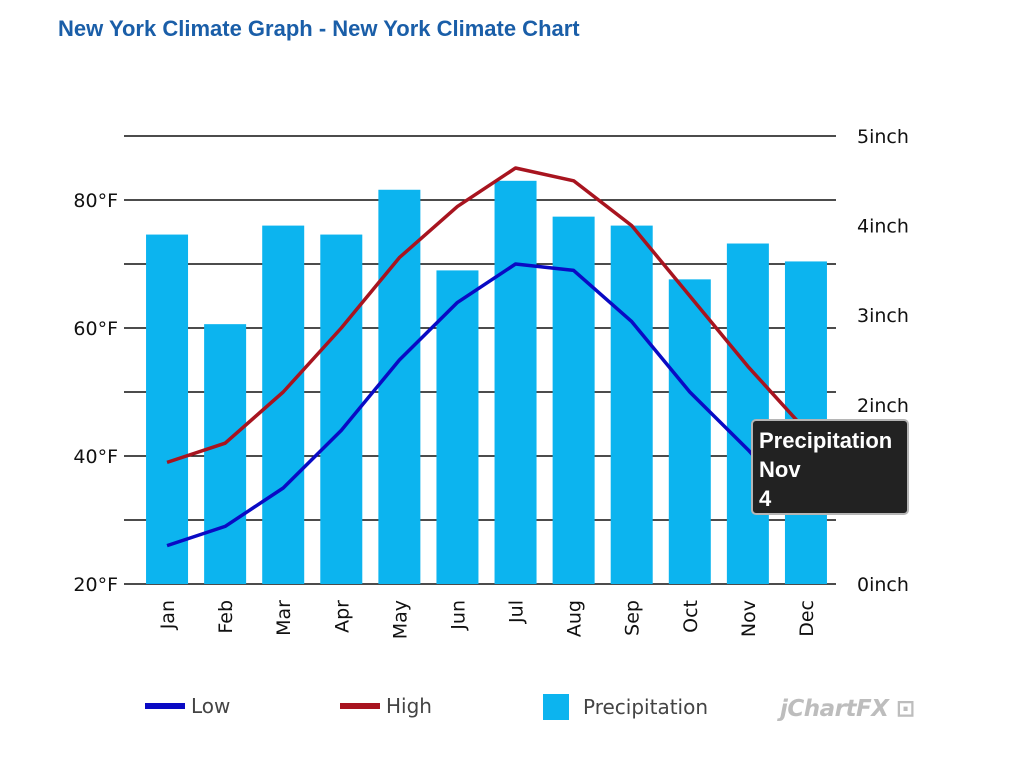  What do you see at coordinates (883, 137) in the screenshot?
I see `y-right-tick-label: 5inch` at bounding box center [883, 137].